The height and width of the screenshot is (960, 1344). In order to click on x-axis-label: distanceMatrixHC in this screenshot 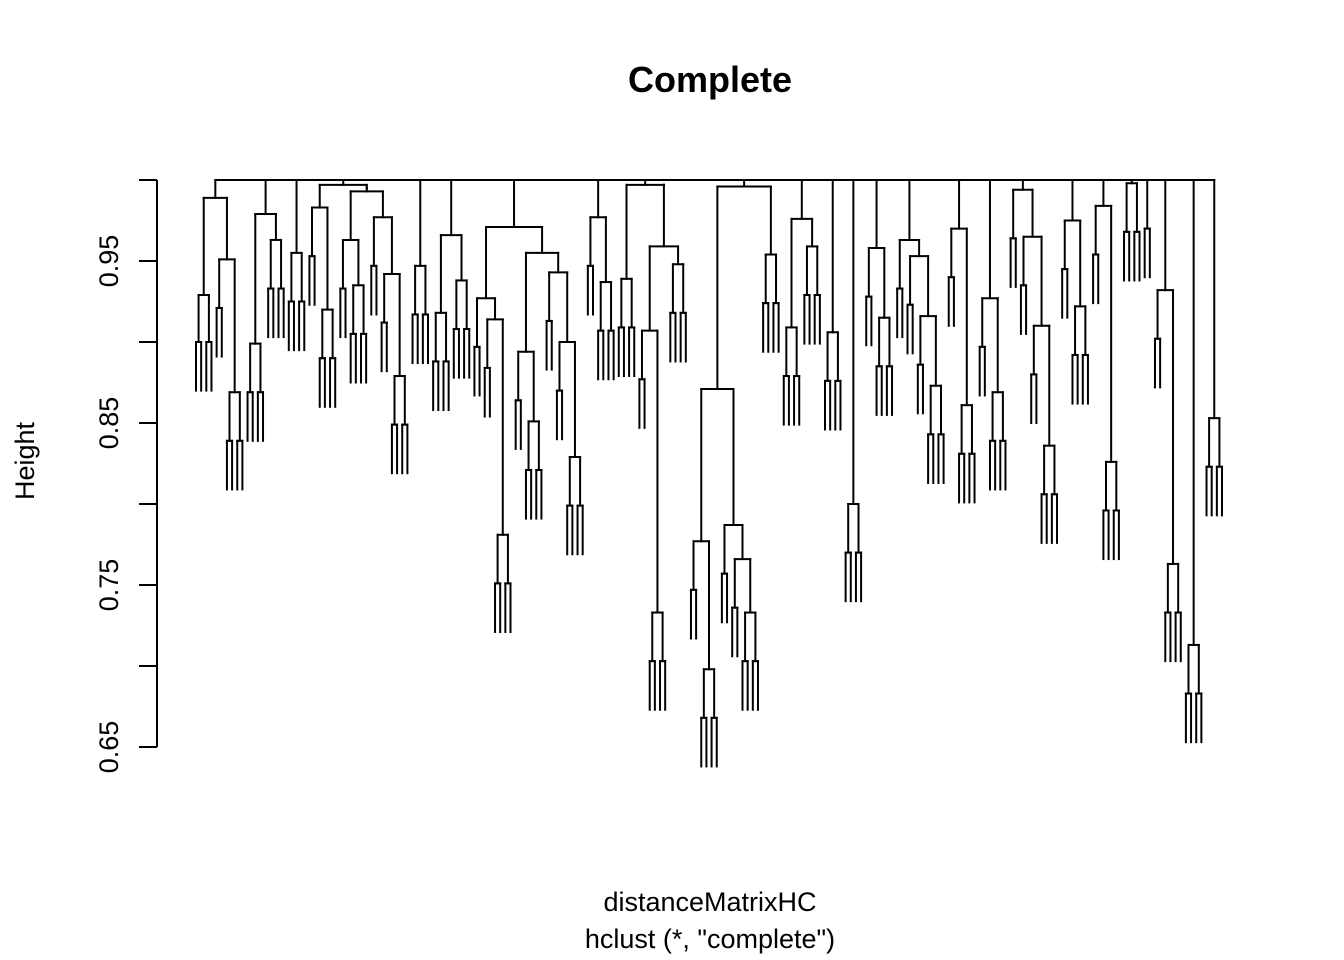, I will do `click(709, 902)`.